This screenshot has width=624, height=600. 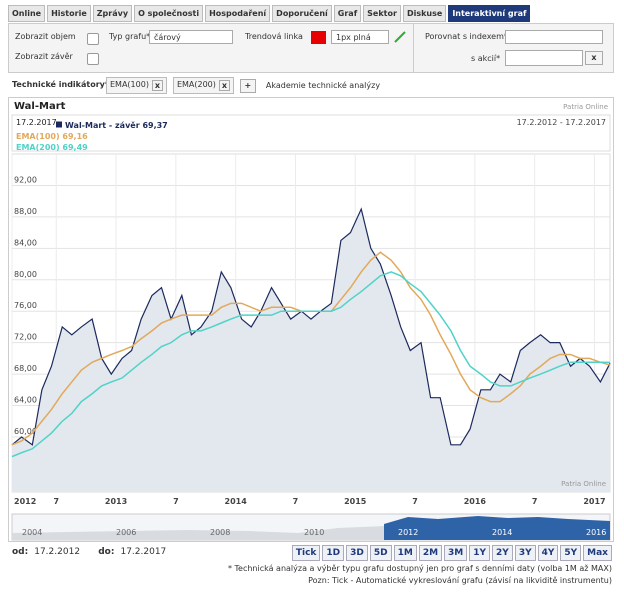 What do you see at coordinates (36, 122) in the screenshot?
I see `legend-date: 17.2.2017` at bounding box center [36, 122].